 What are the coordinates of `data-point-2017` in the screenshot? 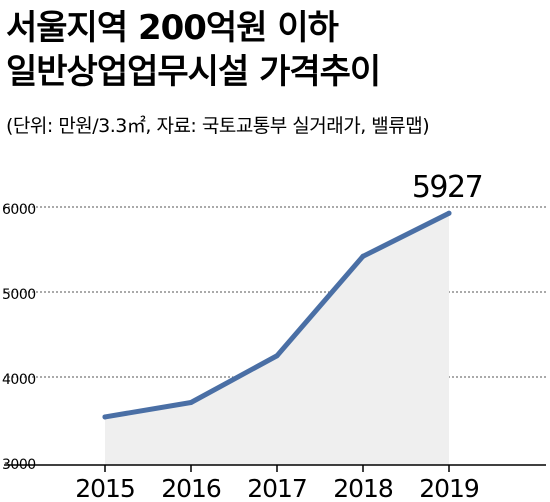 It's located at (277, 356).